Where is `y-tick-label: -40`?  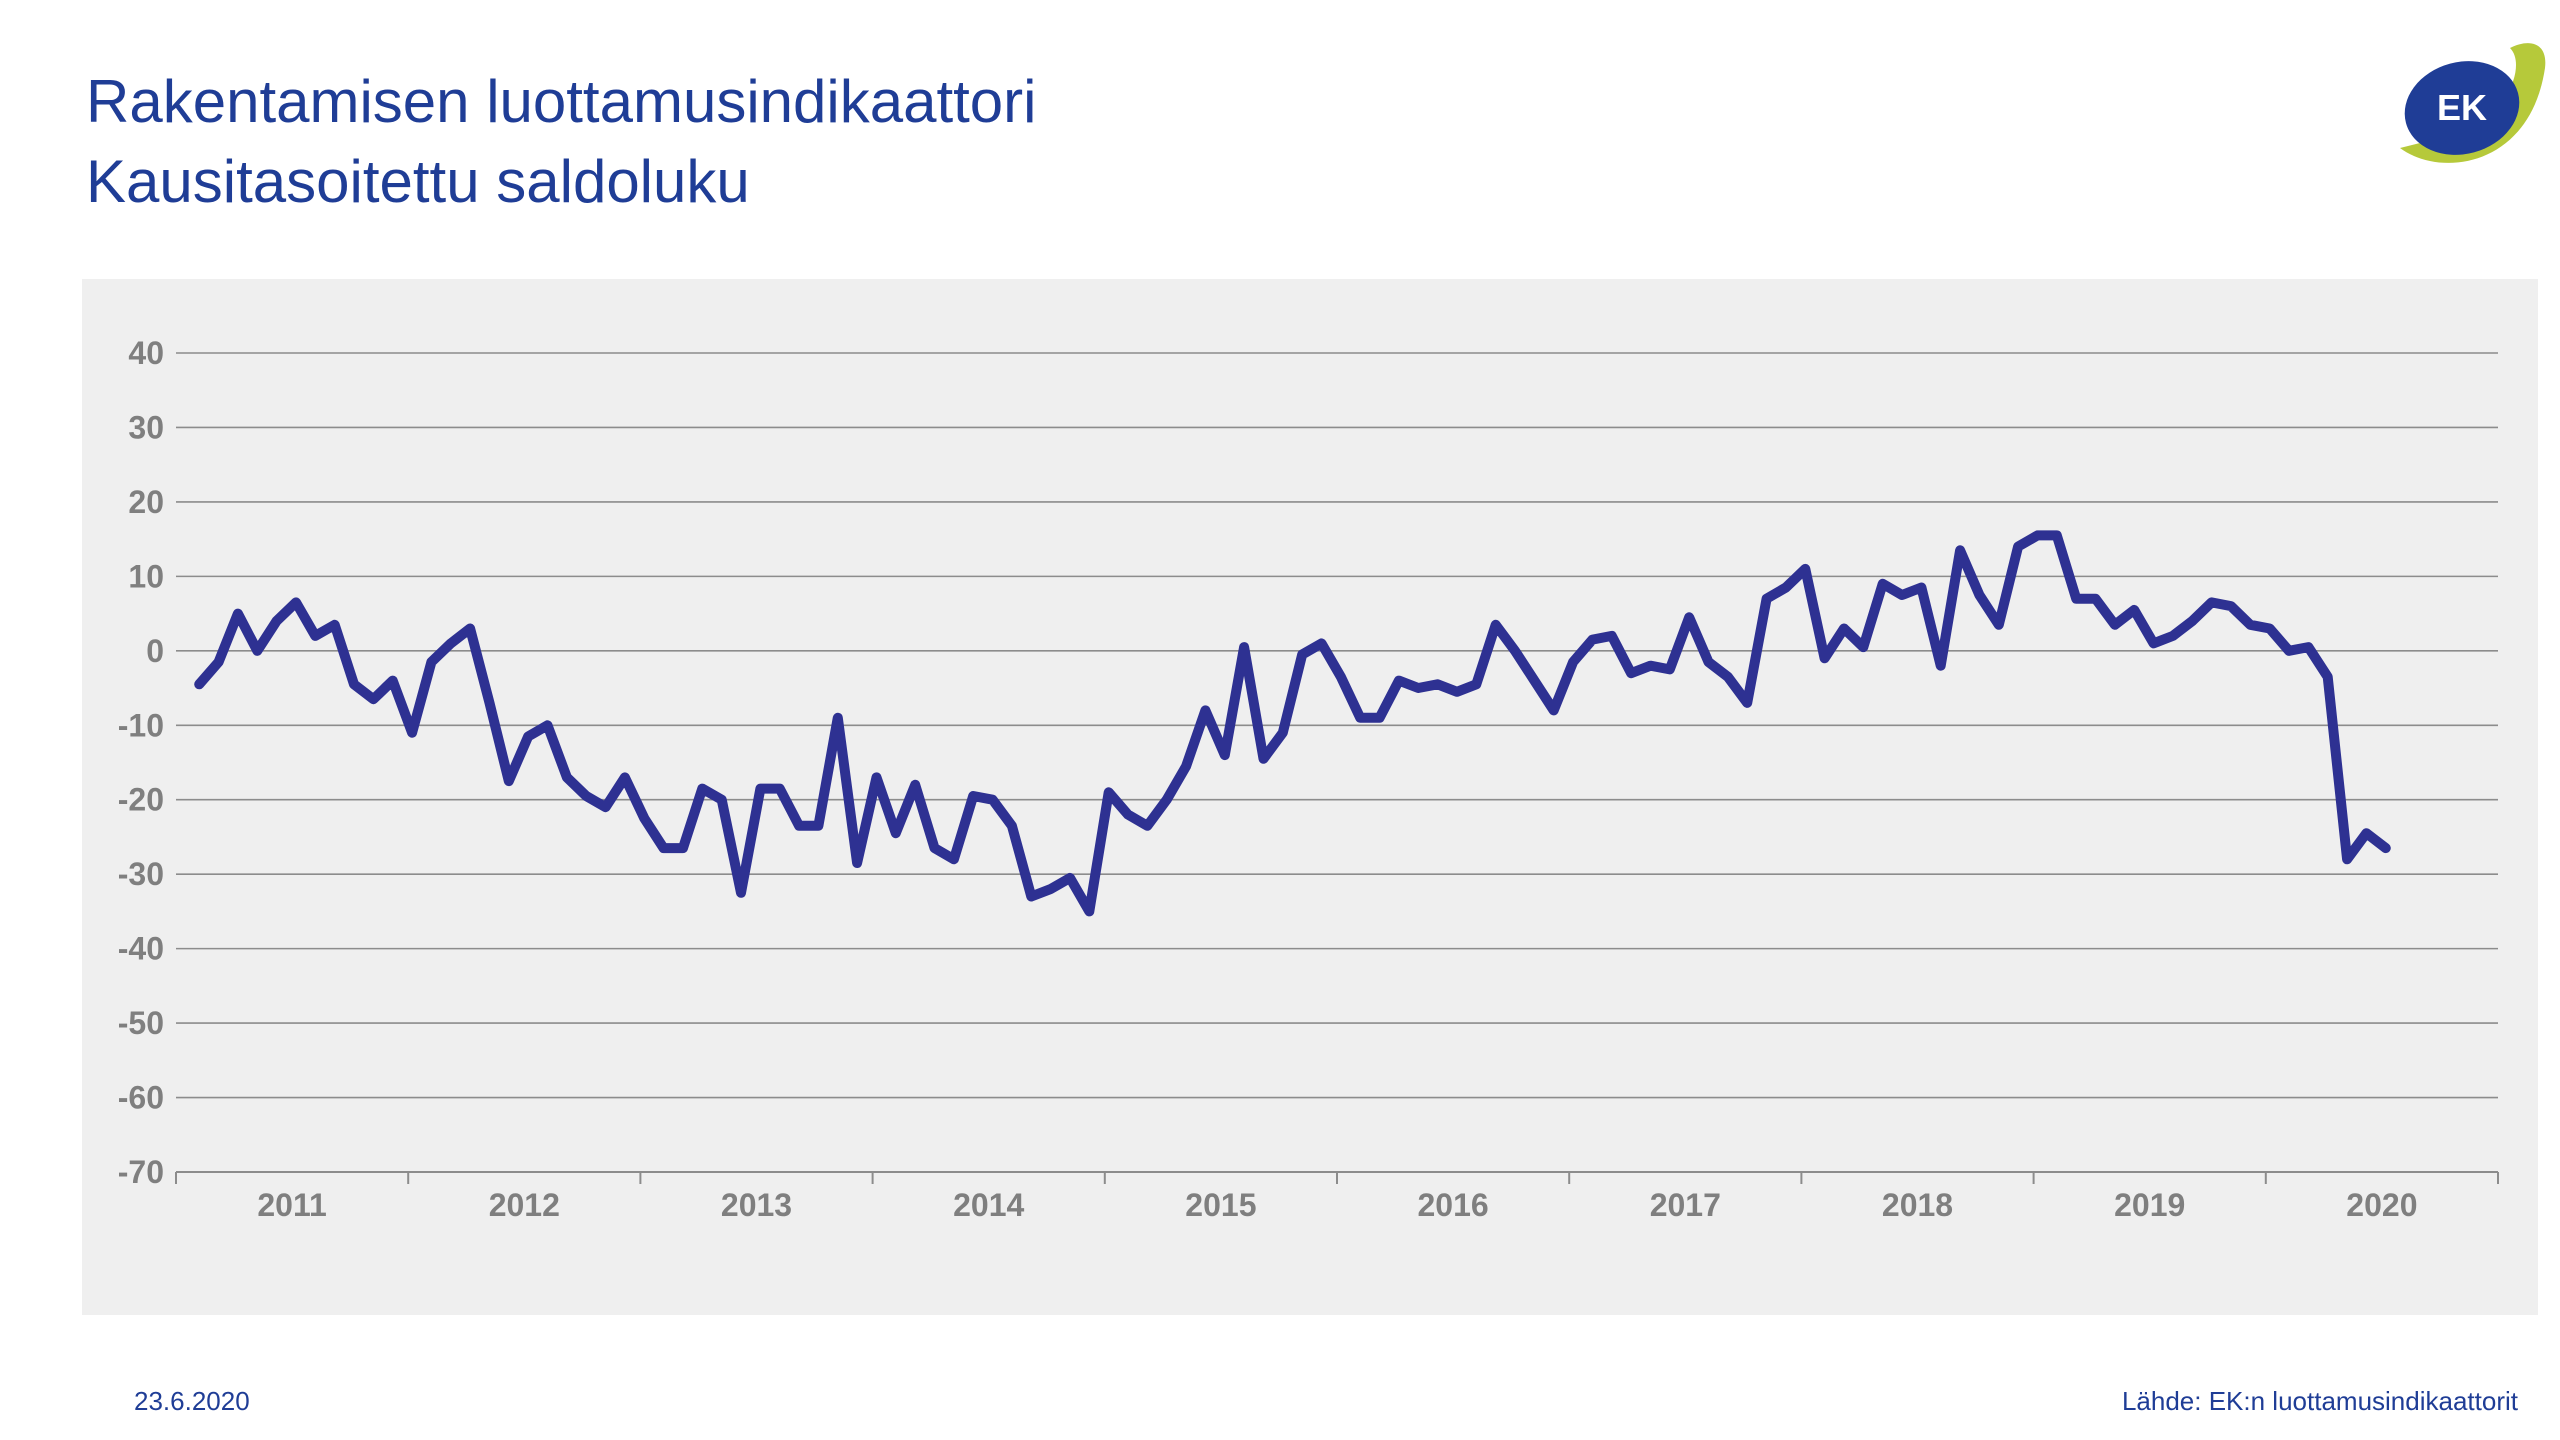 y-tick-label: -40 is located at coordinates (141, 949).